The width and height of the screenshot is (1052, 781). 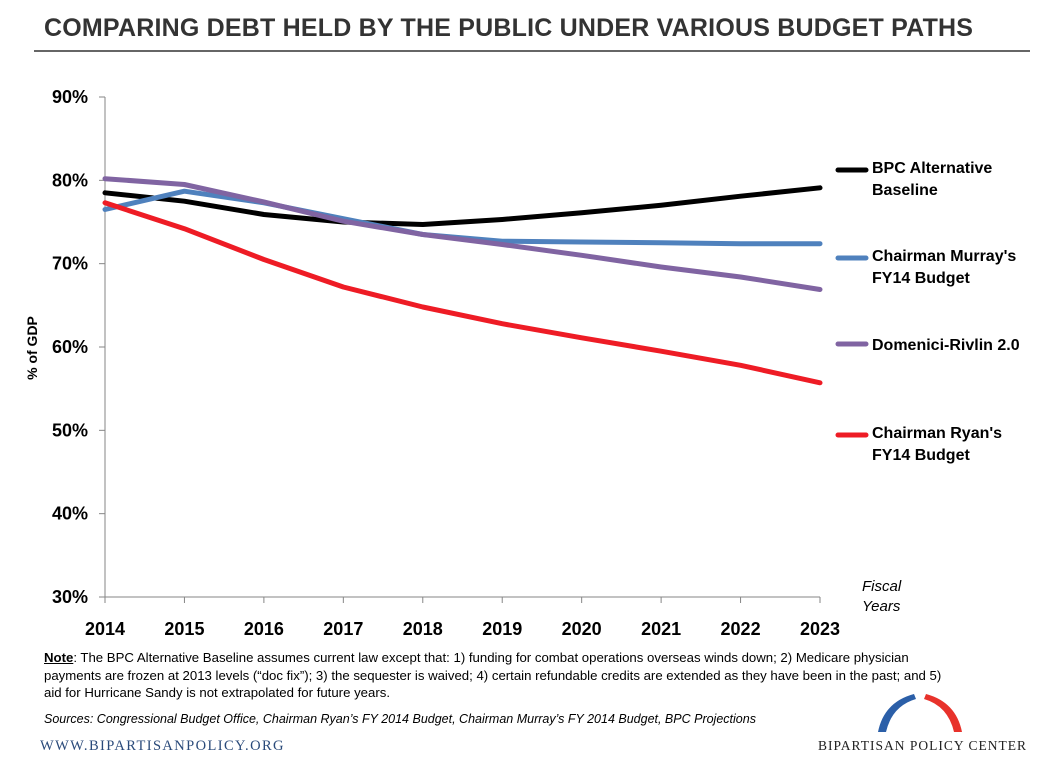 What do you see at coordinates (882, 586) in the screenshot?
I see `x-axis-title: Fiscal` at bounding box center [882, 586].